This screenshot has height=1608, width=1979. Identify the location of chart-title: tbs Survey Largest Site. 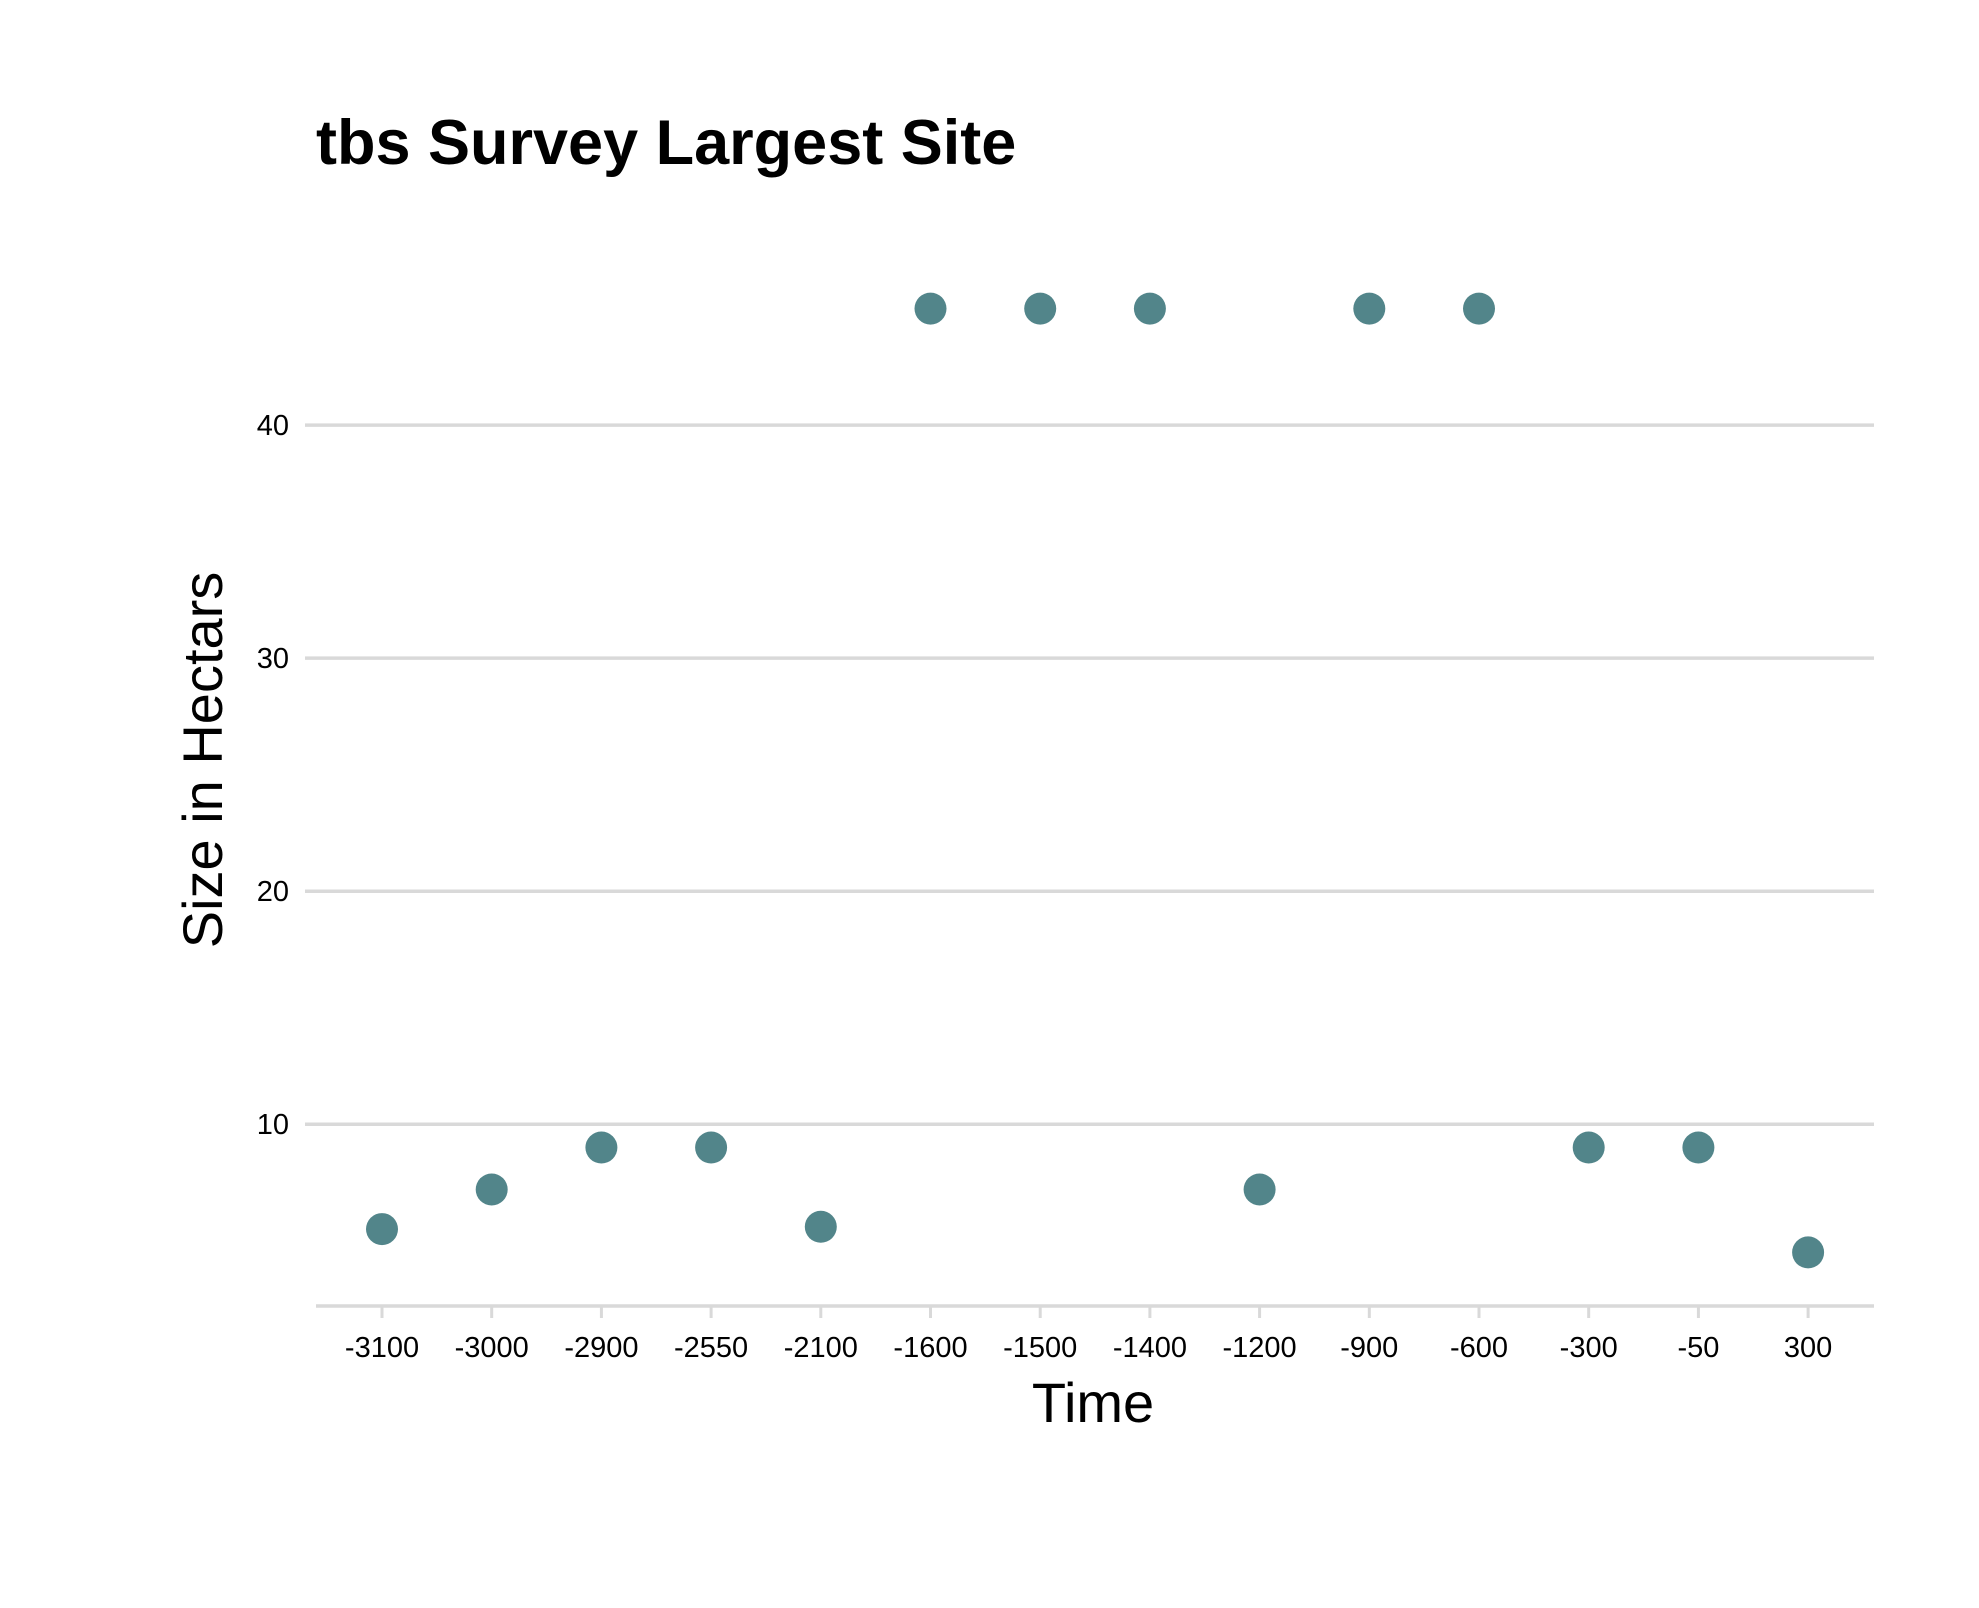
(666, 143).